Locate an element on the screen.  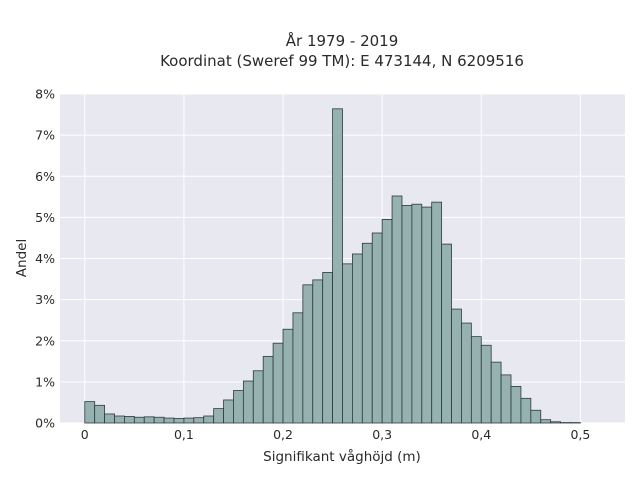
y-tick-label: 6% is located at coordinates (45, 176).